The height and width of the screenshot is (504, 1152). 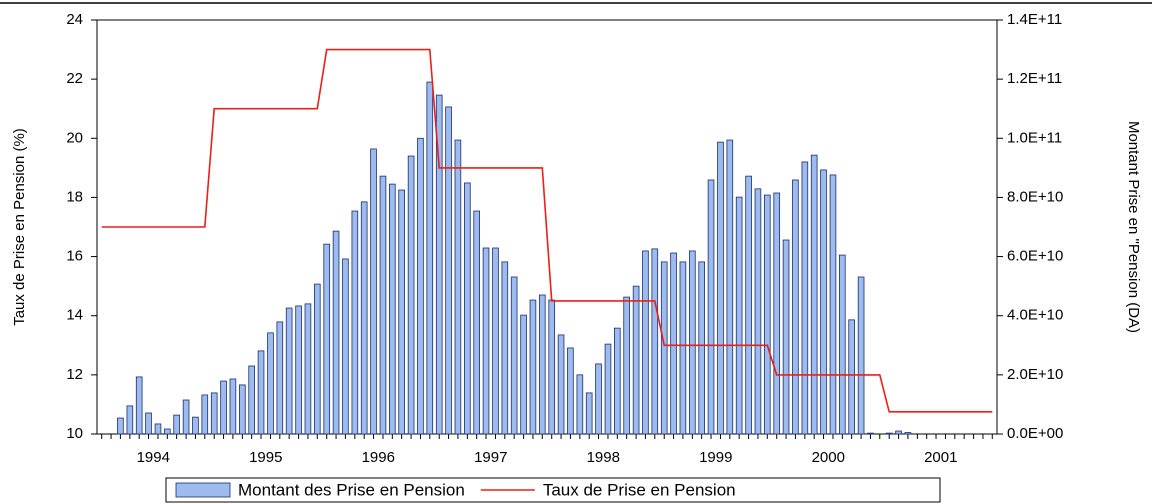 What do you see at coordinates (203, 490) in the screenshot?
I see `legend-swatch` at bounding box center [203, 490].